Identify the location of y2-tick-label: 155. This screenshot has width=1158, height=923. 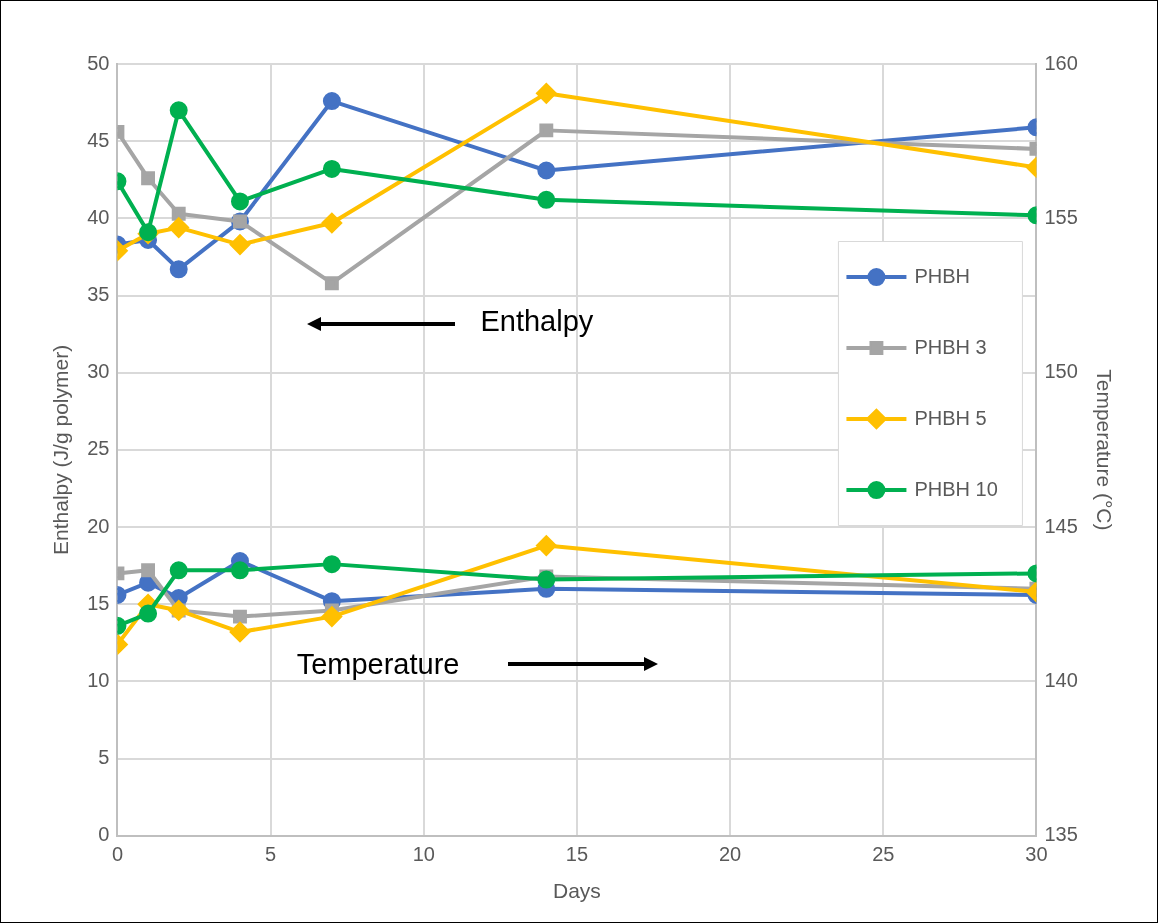
(1061, 216).